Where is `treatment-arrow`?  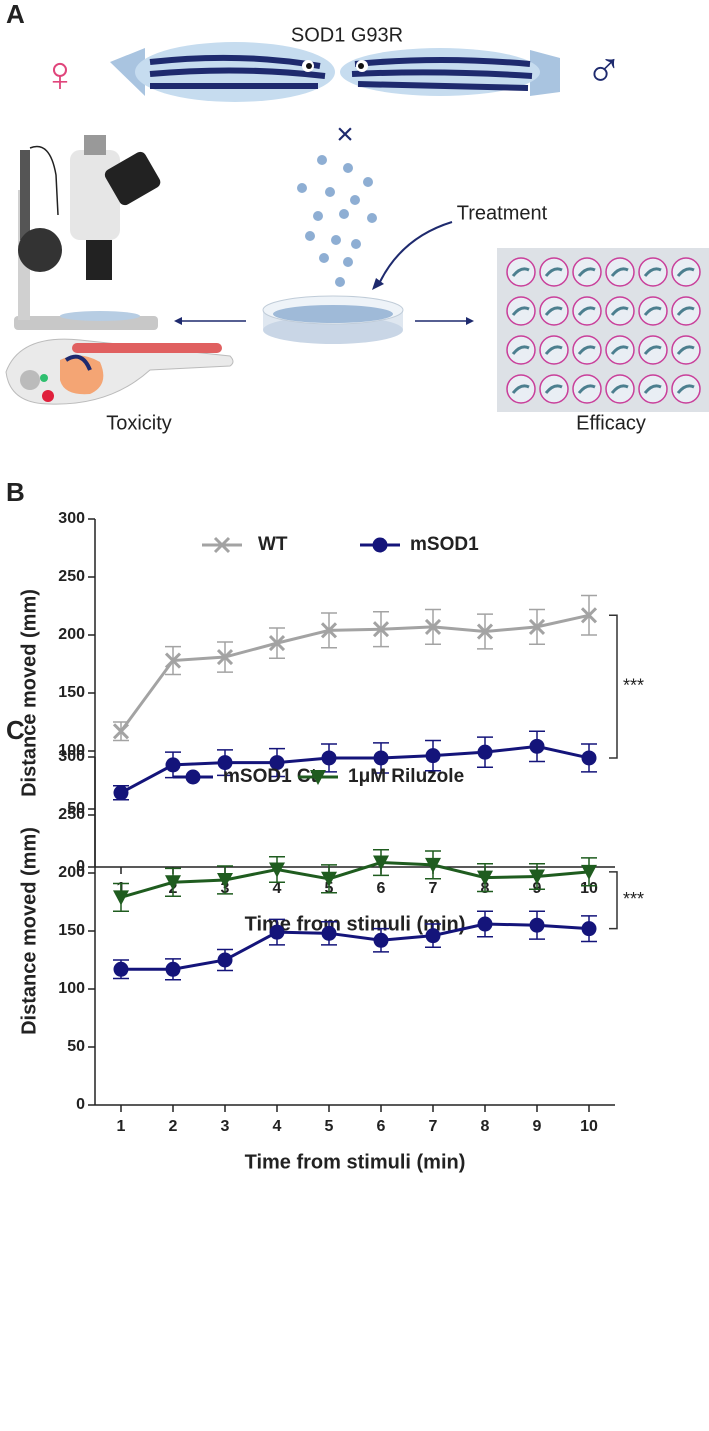 treatment-arrow is located at coordinates (415, 254).